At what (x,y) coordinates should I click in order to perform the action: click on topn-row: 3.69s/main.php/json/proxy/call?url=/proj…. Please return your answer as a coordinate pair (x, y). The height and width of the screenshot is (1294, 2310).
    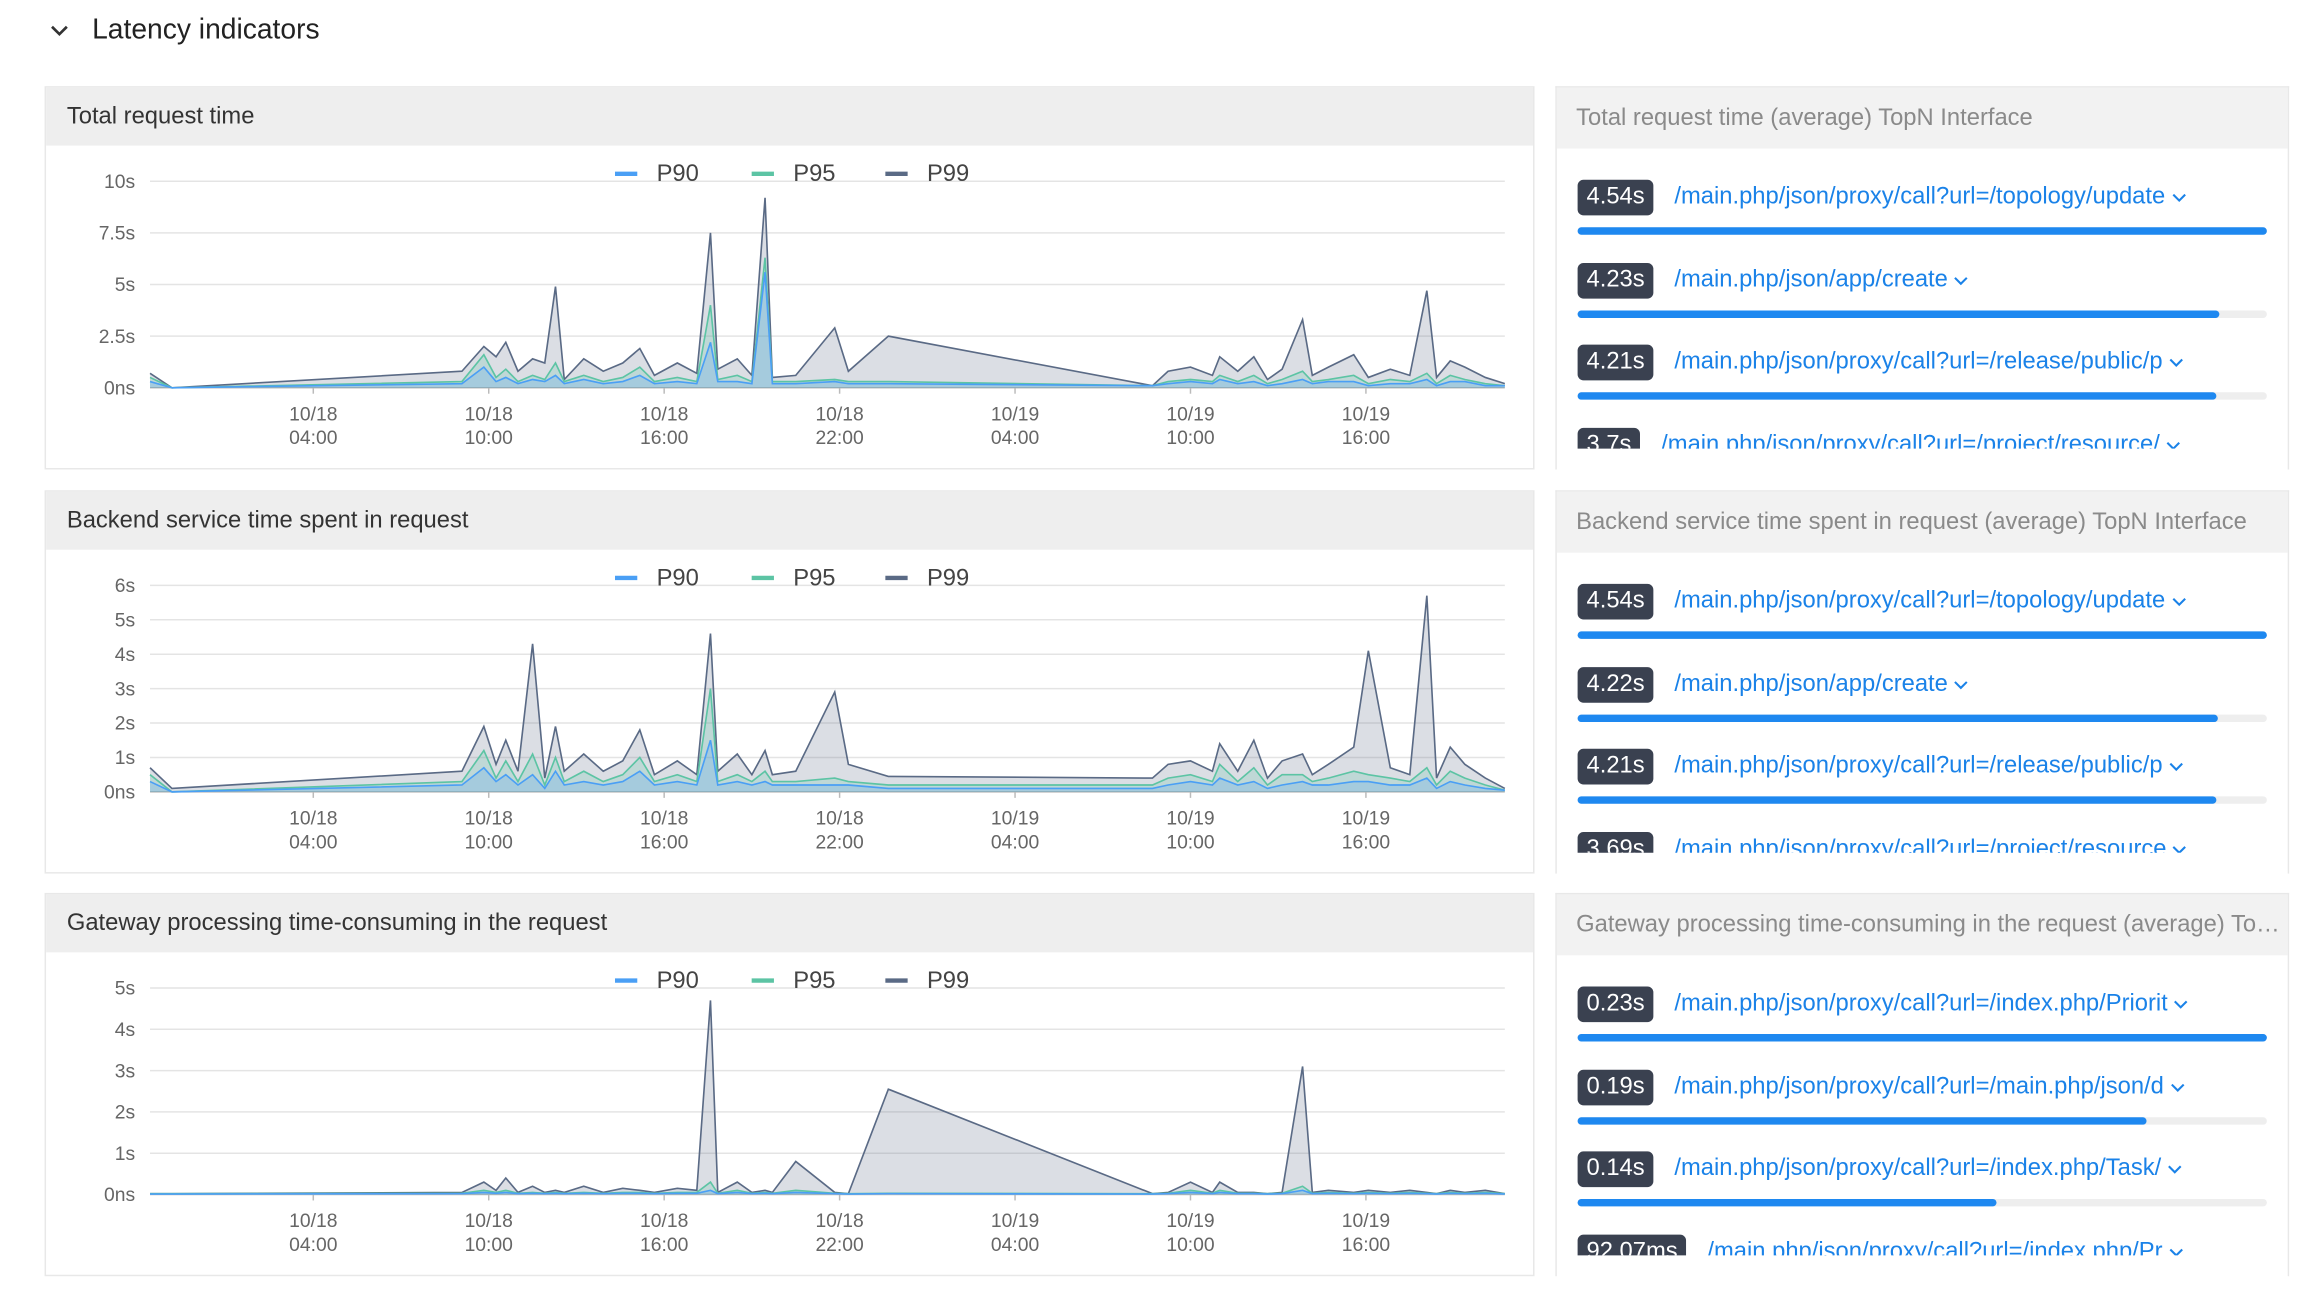
    Looking at the image, I should click on (1922, 842).